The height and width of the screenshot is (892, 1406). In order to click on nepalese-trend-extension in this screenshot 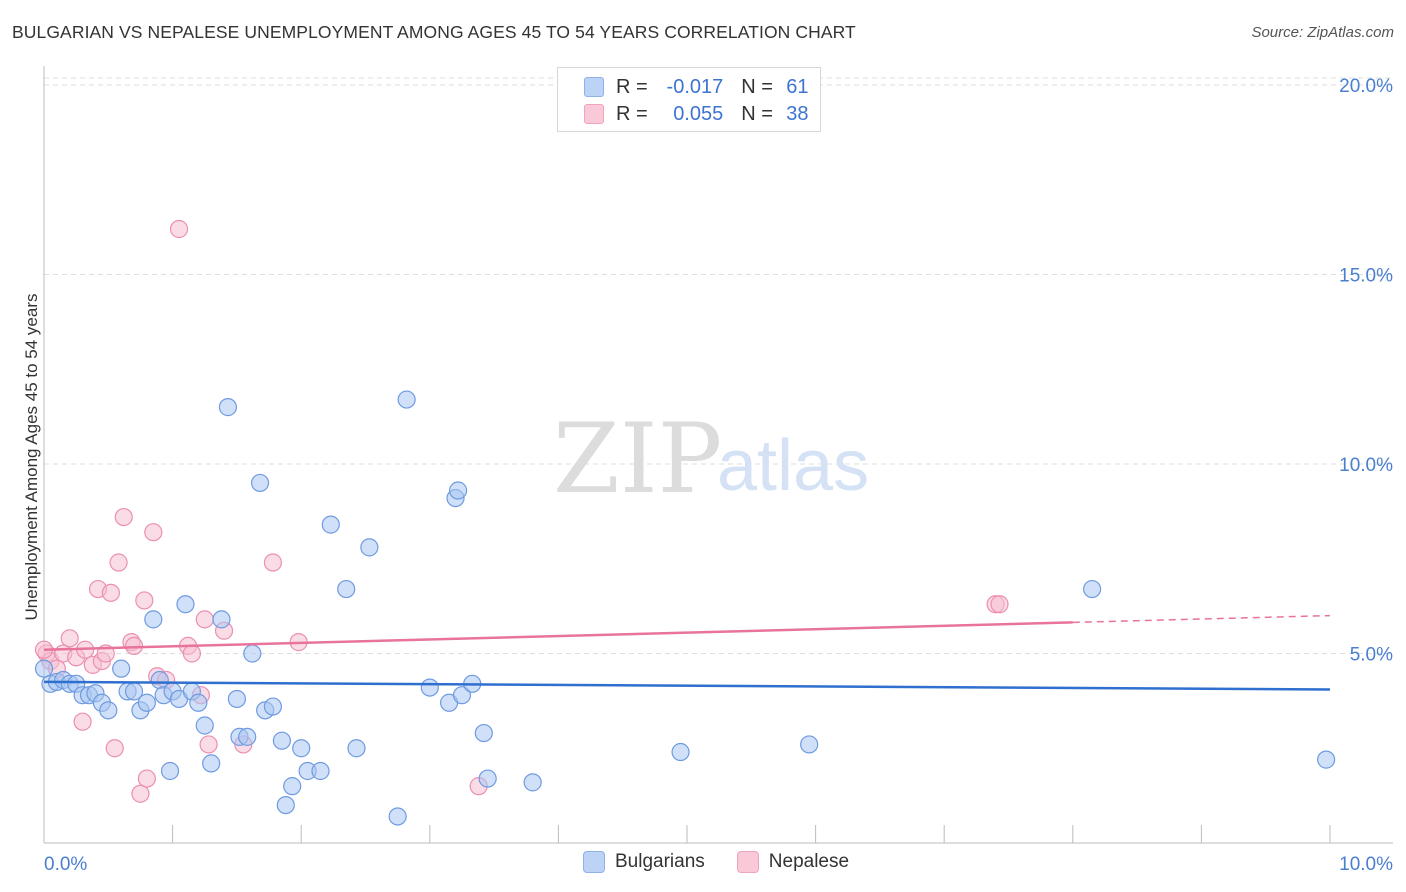, I will do `click(1201, 619)`.